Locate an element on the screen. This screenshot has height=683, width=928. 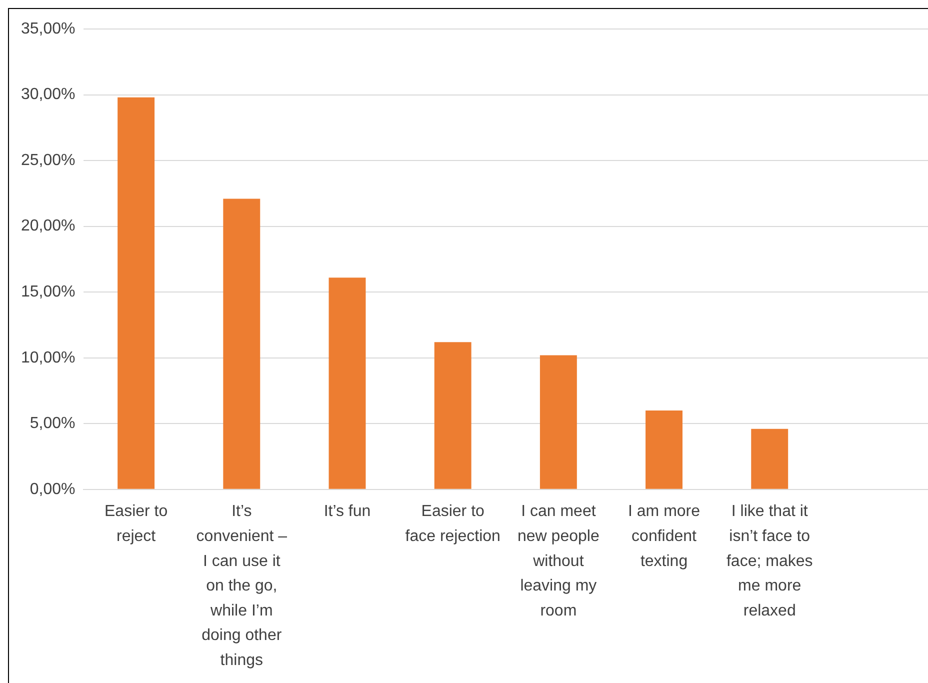
y-tick-label: 5,00% is located at coordinates (53, 423).